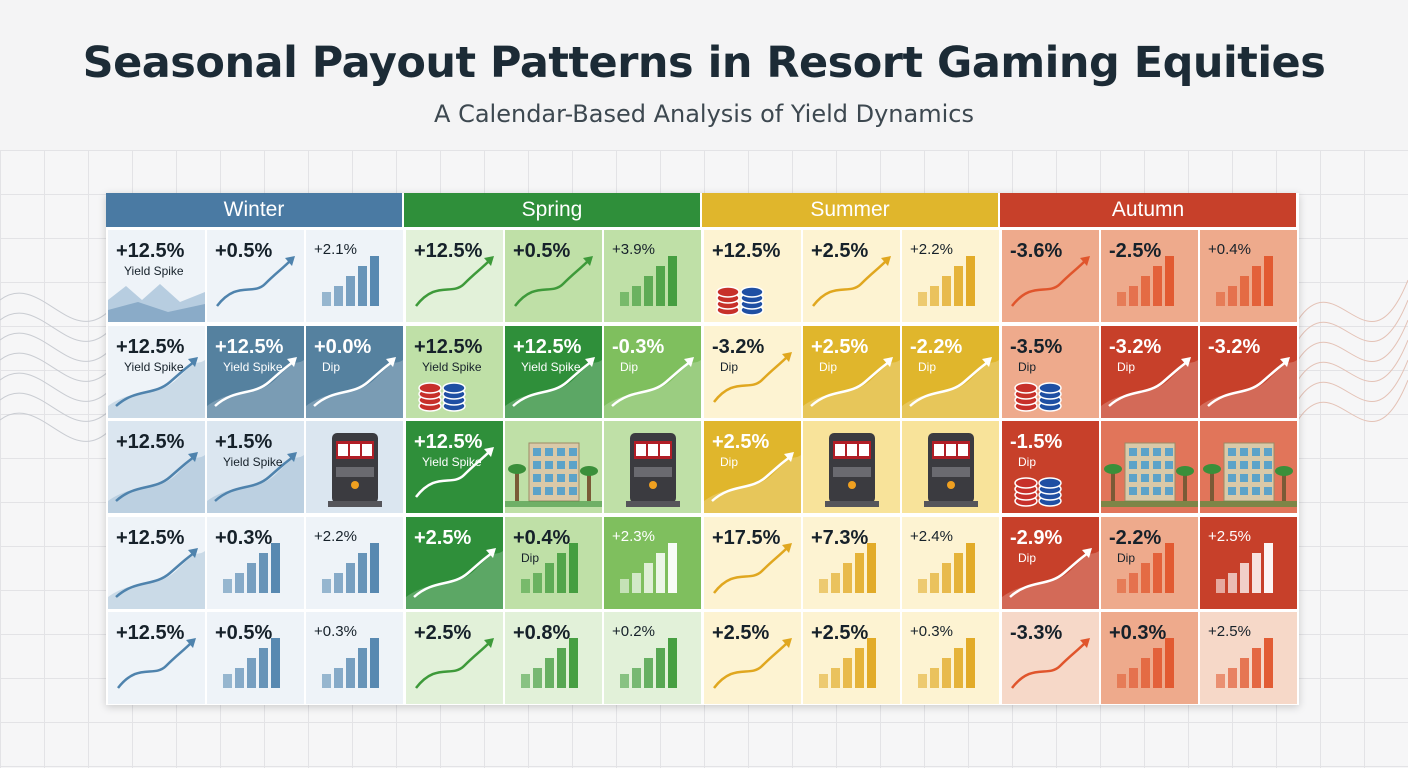 The image size is (1408, 768). I want to click on yield-value: +0.4%, so click(542, 537).